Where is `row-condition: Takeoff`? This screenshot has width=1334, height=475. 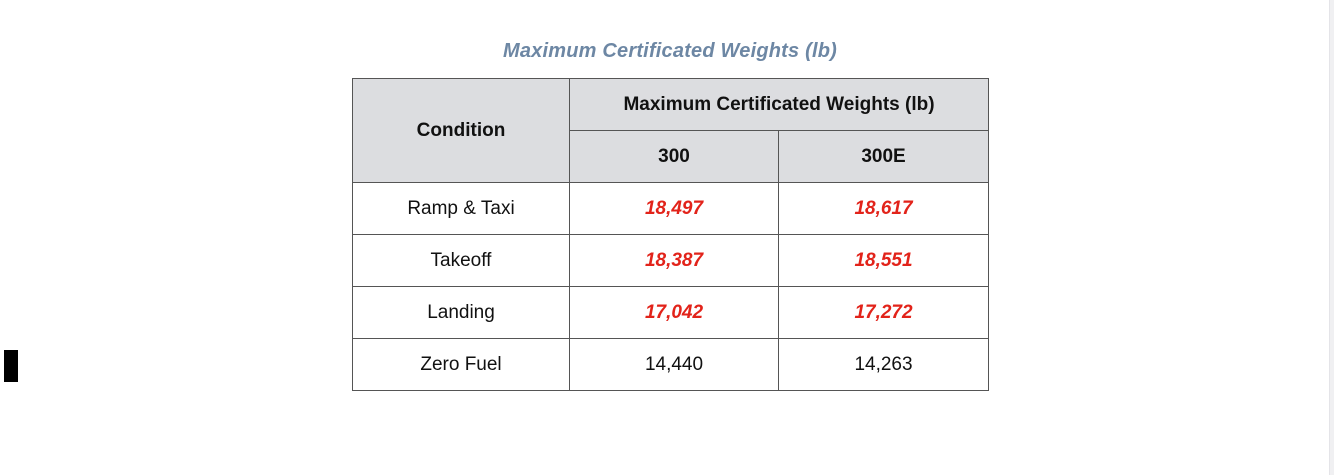 row-condition: Takeoff is located at coordinates (461, 260).